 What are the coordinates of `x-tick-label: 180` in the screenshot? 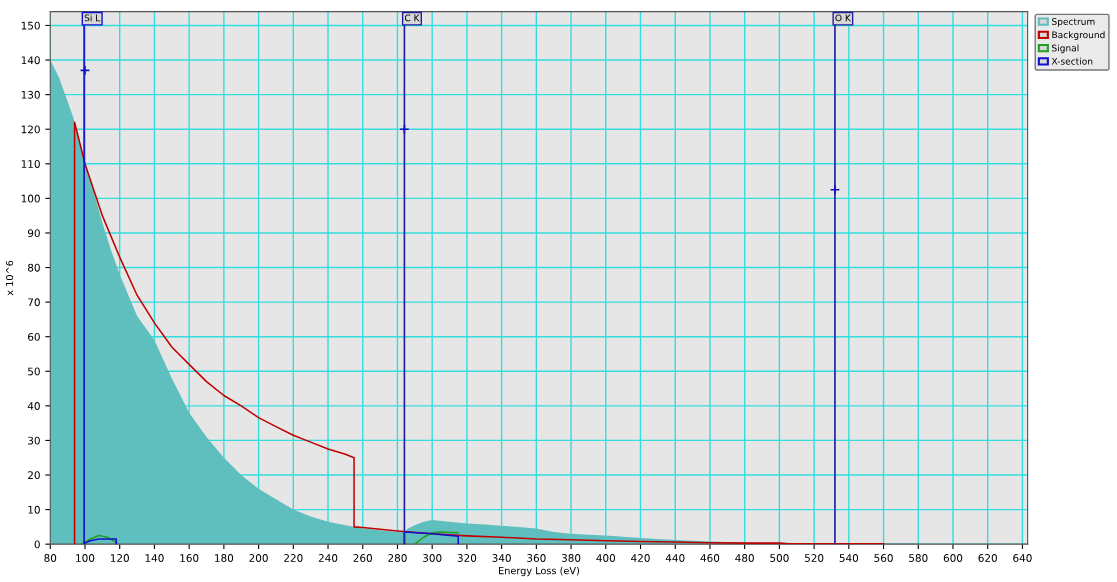 It's located at (224, 558).